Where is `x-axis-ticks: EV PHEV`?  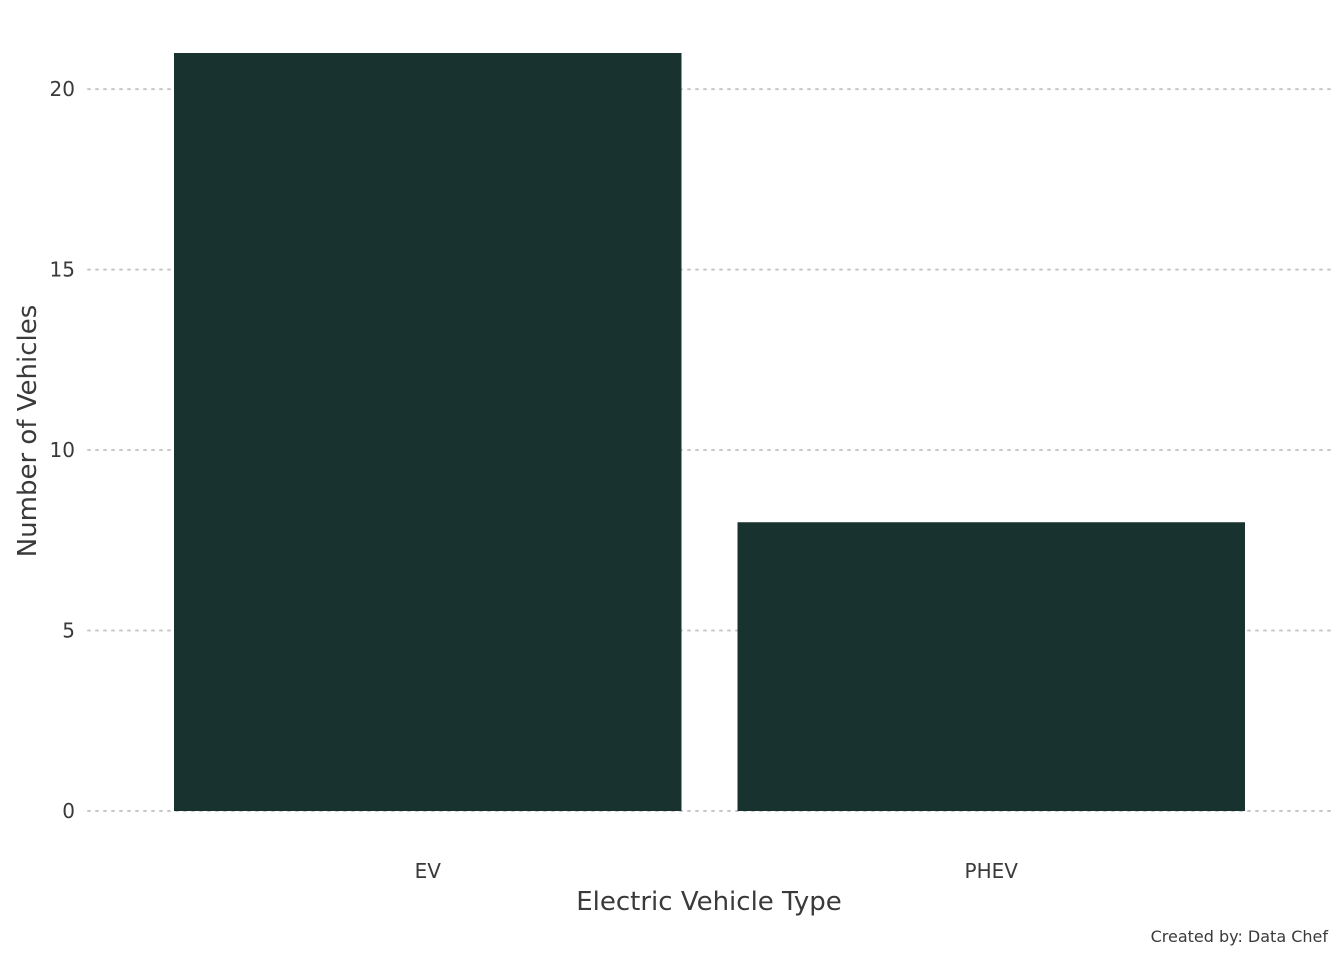 x-axis-ticks: EV PHEV is located at coordinates (717, 871).